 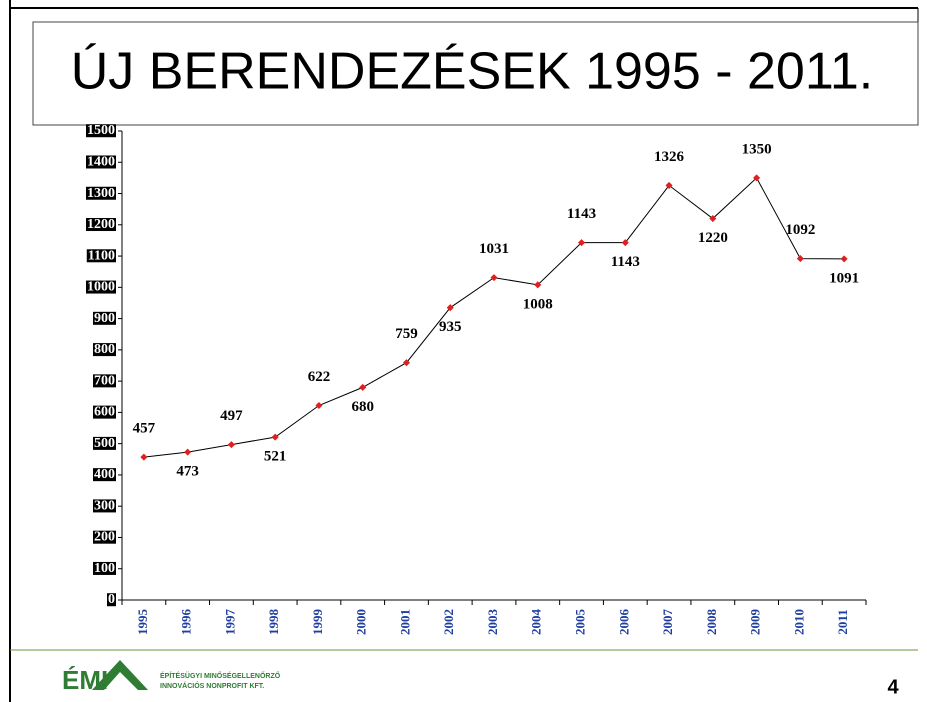 I want to click on y-tick-label: 600, so click(x=104, y=412).